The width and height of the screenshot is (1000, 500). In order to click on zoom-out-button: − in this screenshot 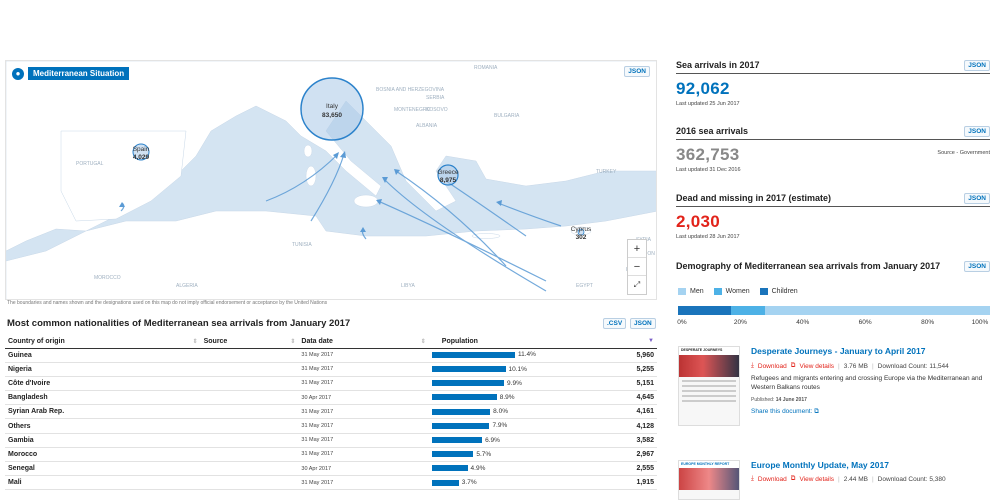, I will do `click(637, 267)`.